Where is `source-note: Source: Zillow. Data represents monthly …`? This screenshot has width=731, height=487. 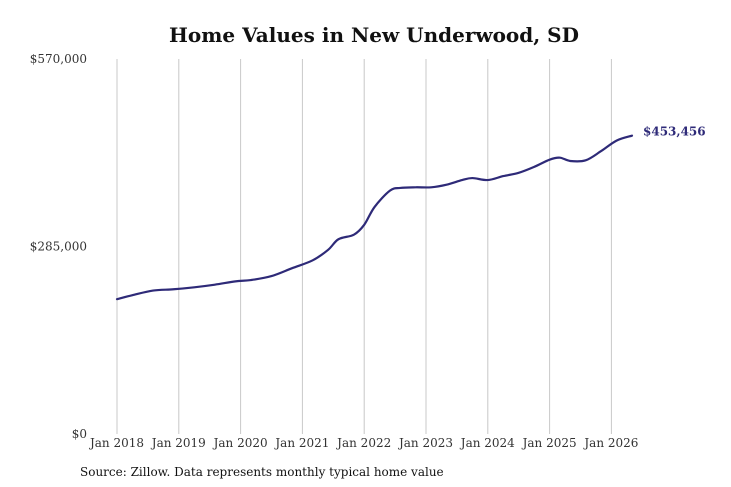 source-note: Source: Zillow. Data represents monthly … is located at coordinates (262, 472).